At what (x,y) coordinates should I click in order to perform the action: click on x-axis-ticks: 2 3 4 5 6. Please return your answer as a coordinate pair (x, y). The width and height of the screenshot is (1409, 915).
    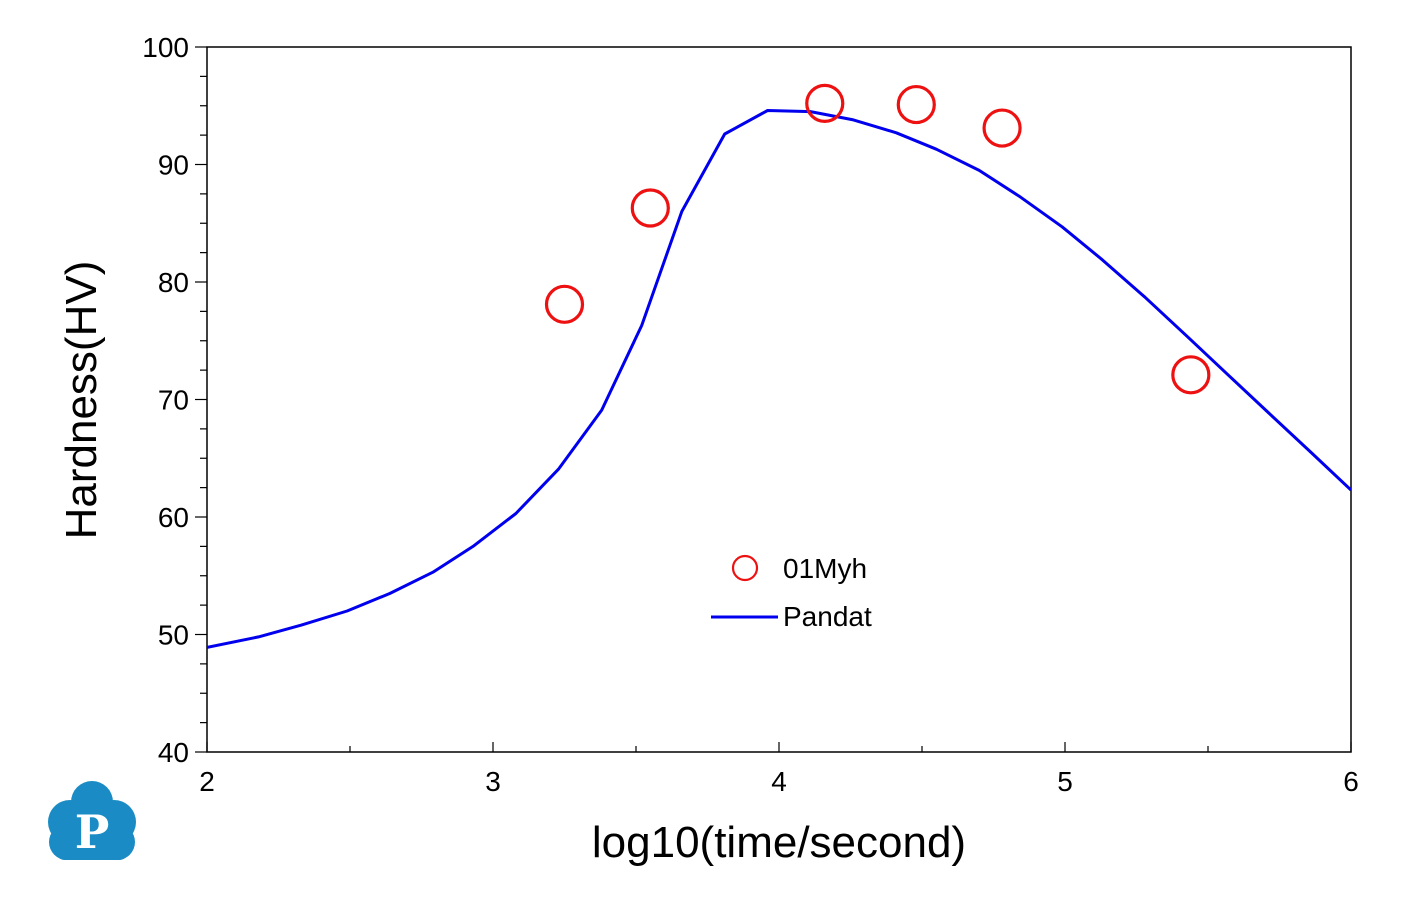
    Looking at the image, I should click on (779, 769).